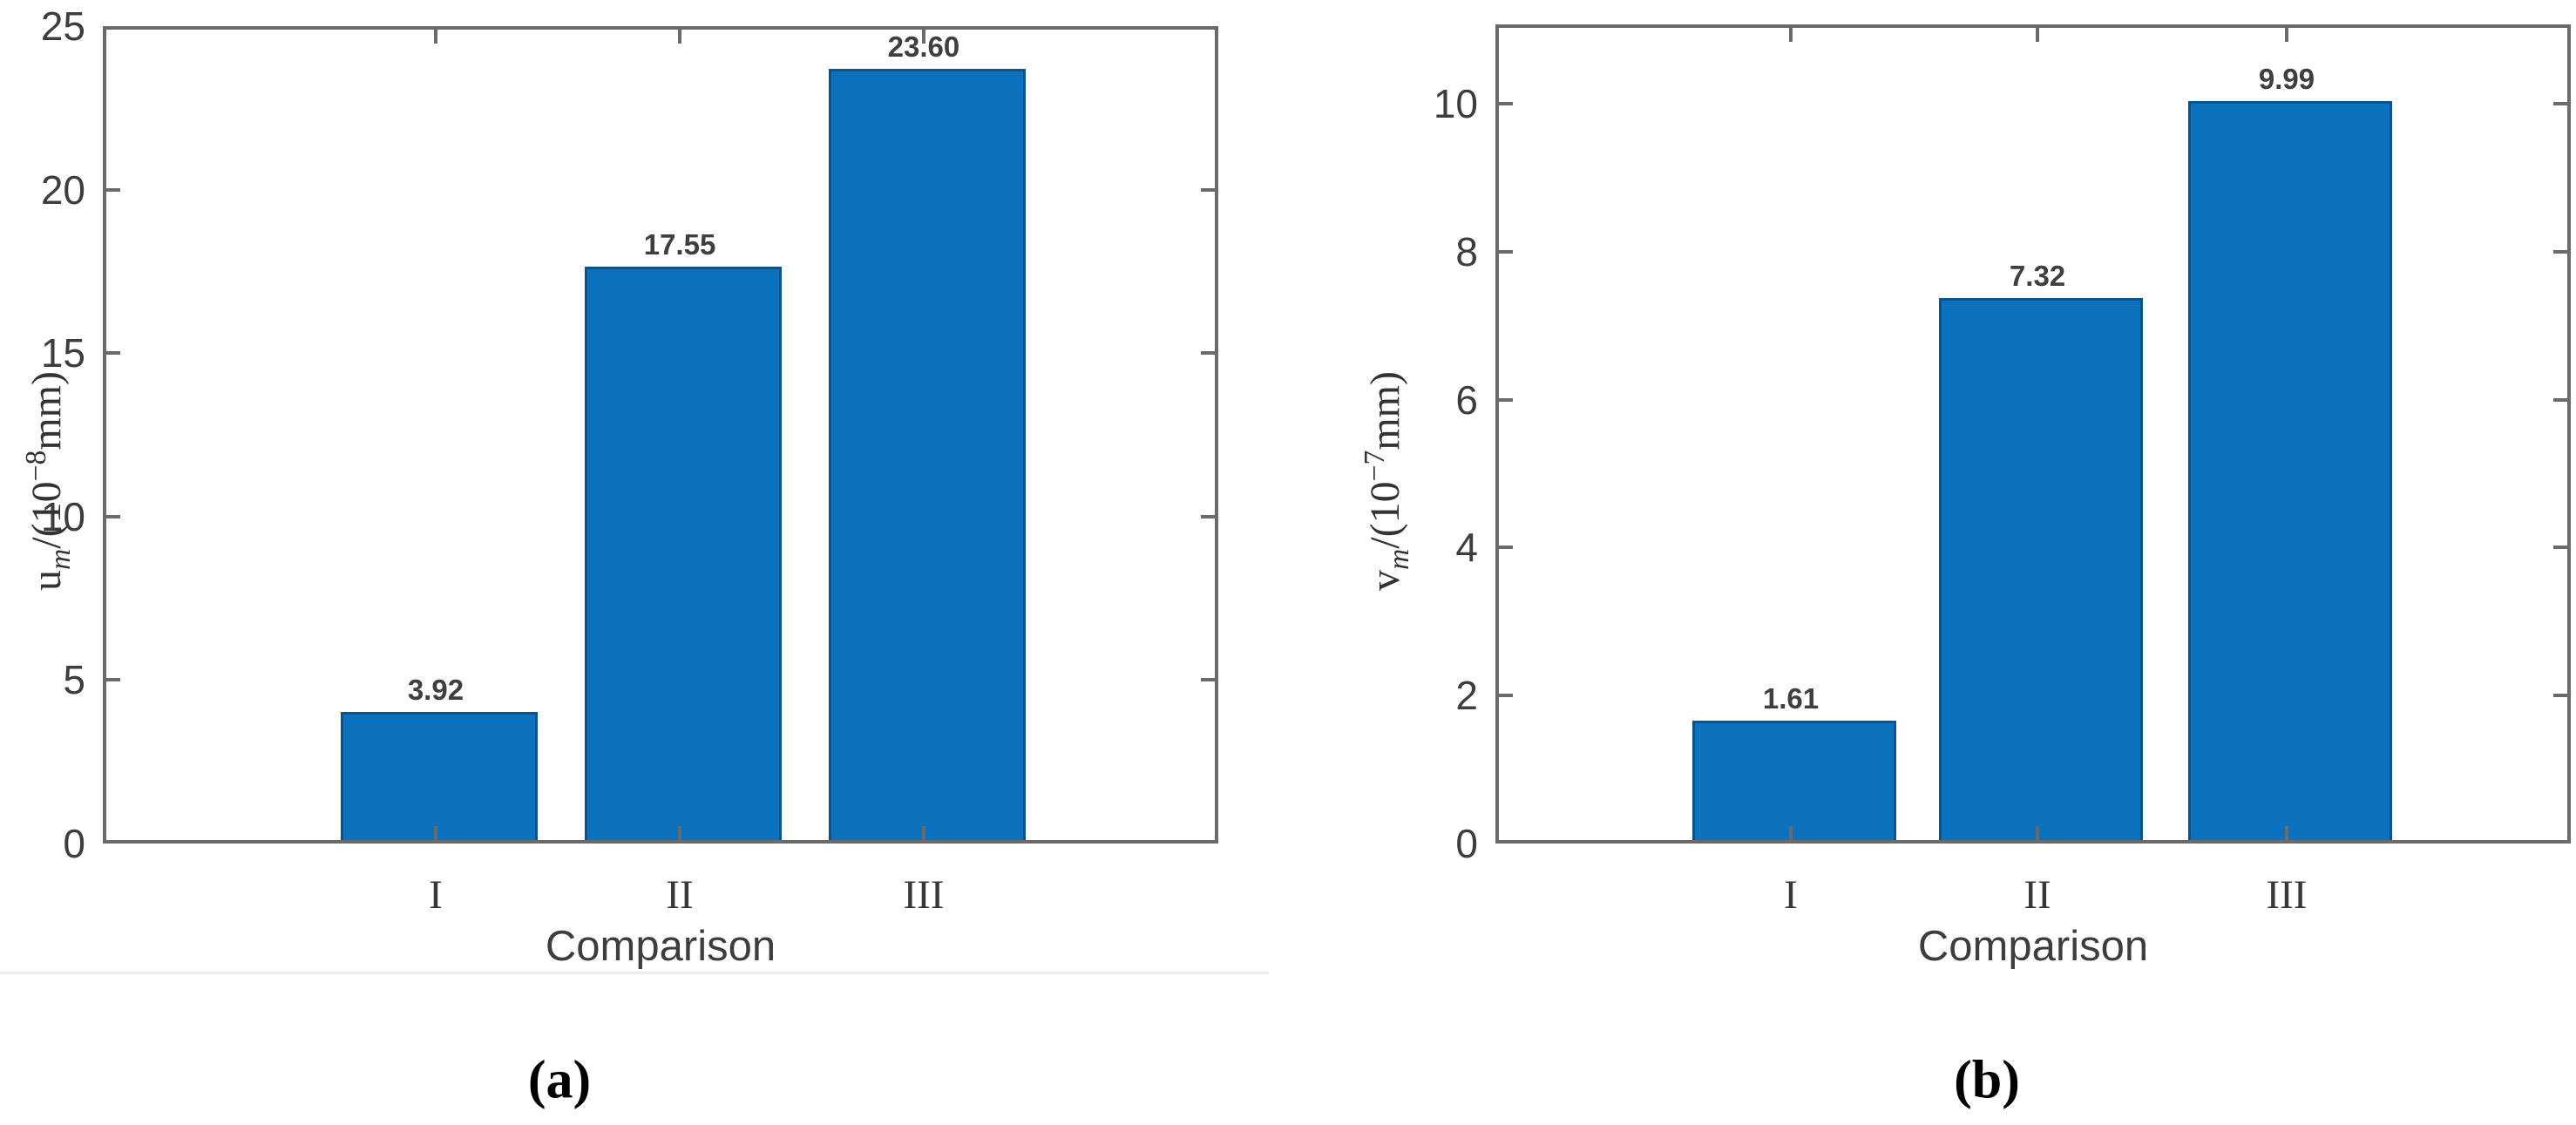 This screenshot has height=1125, width=2576. I want to click on y-axis-label: vm/(10−7mm), so click(1387, 481).